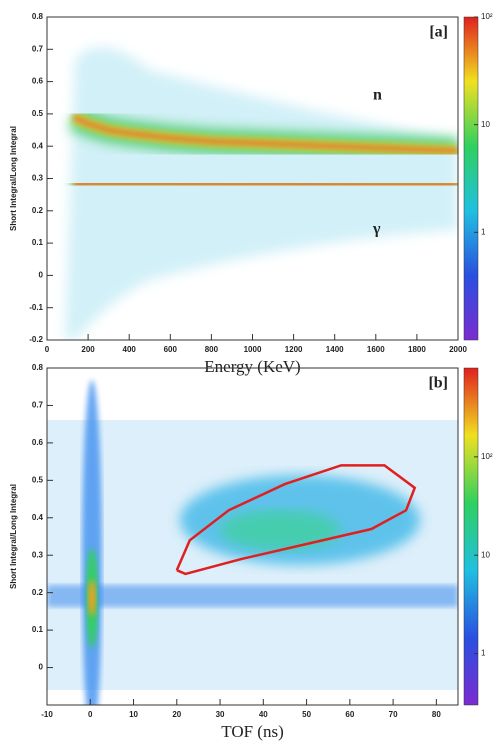 The height and width of the screenshot is (751, 497). Describe the element at coordinates (294, 349) in the screenshot. I see `x-tick-label: 1200` at that location.